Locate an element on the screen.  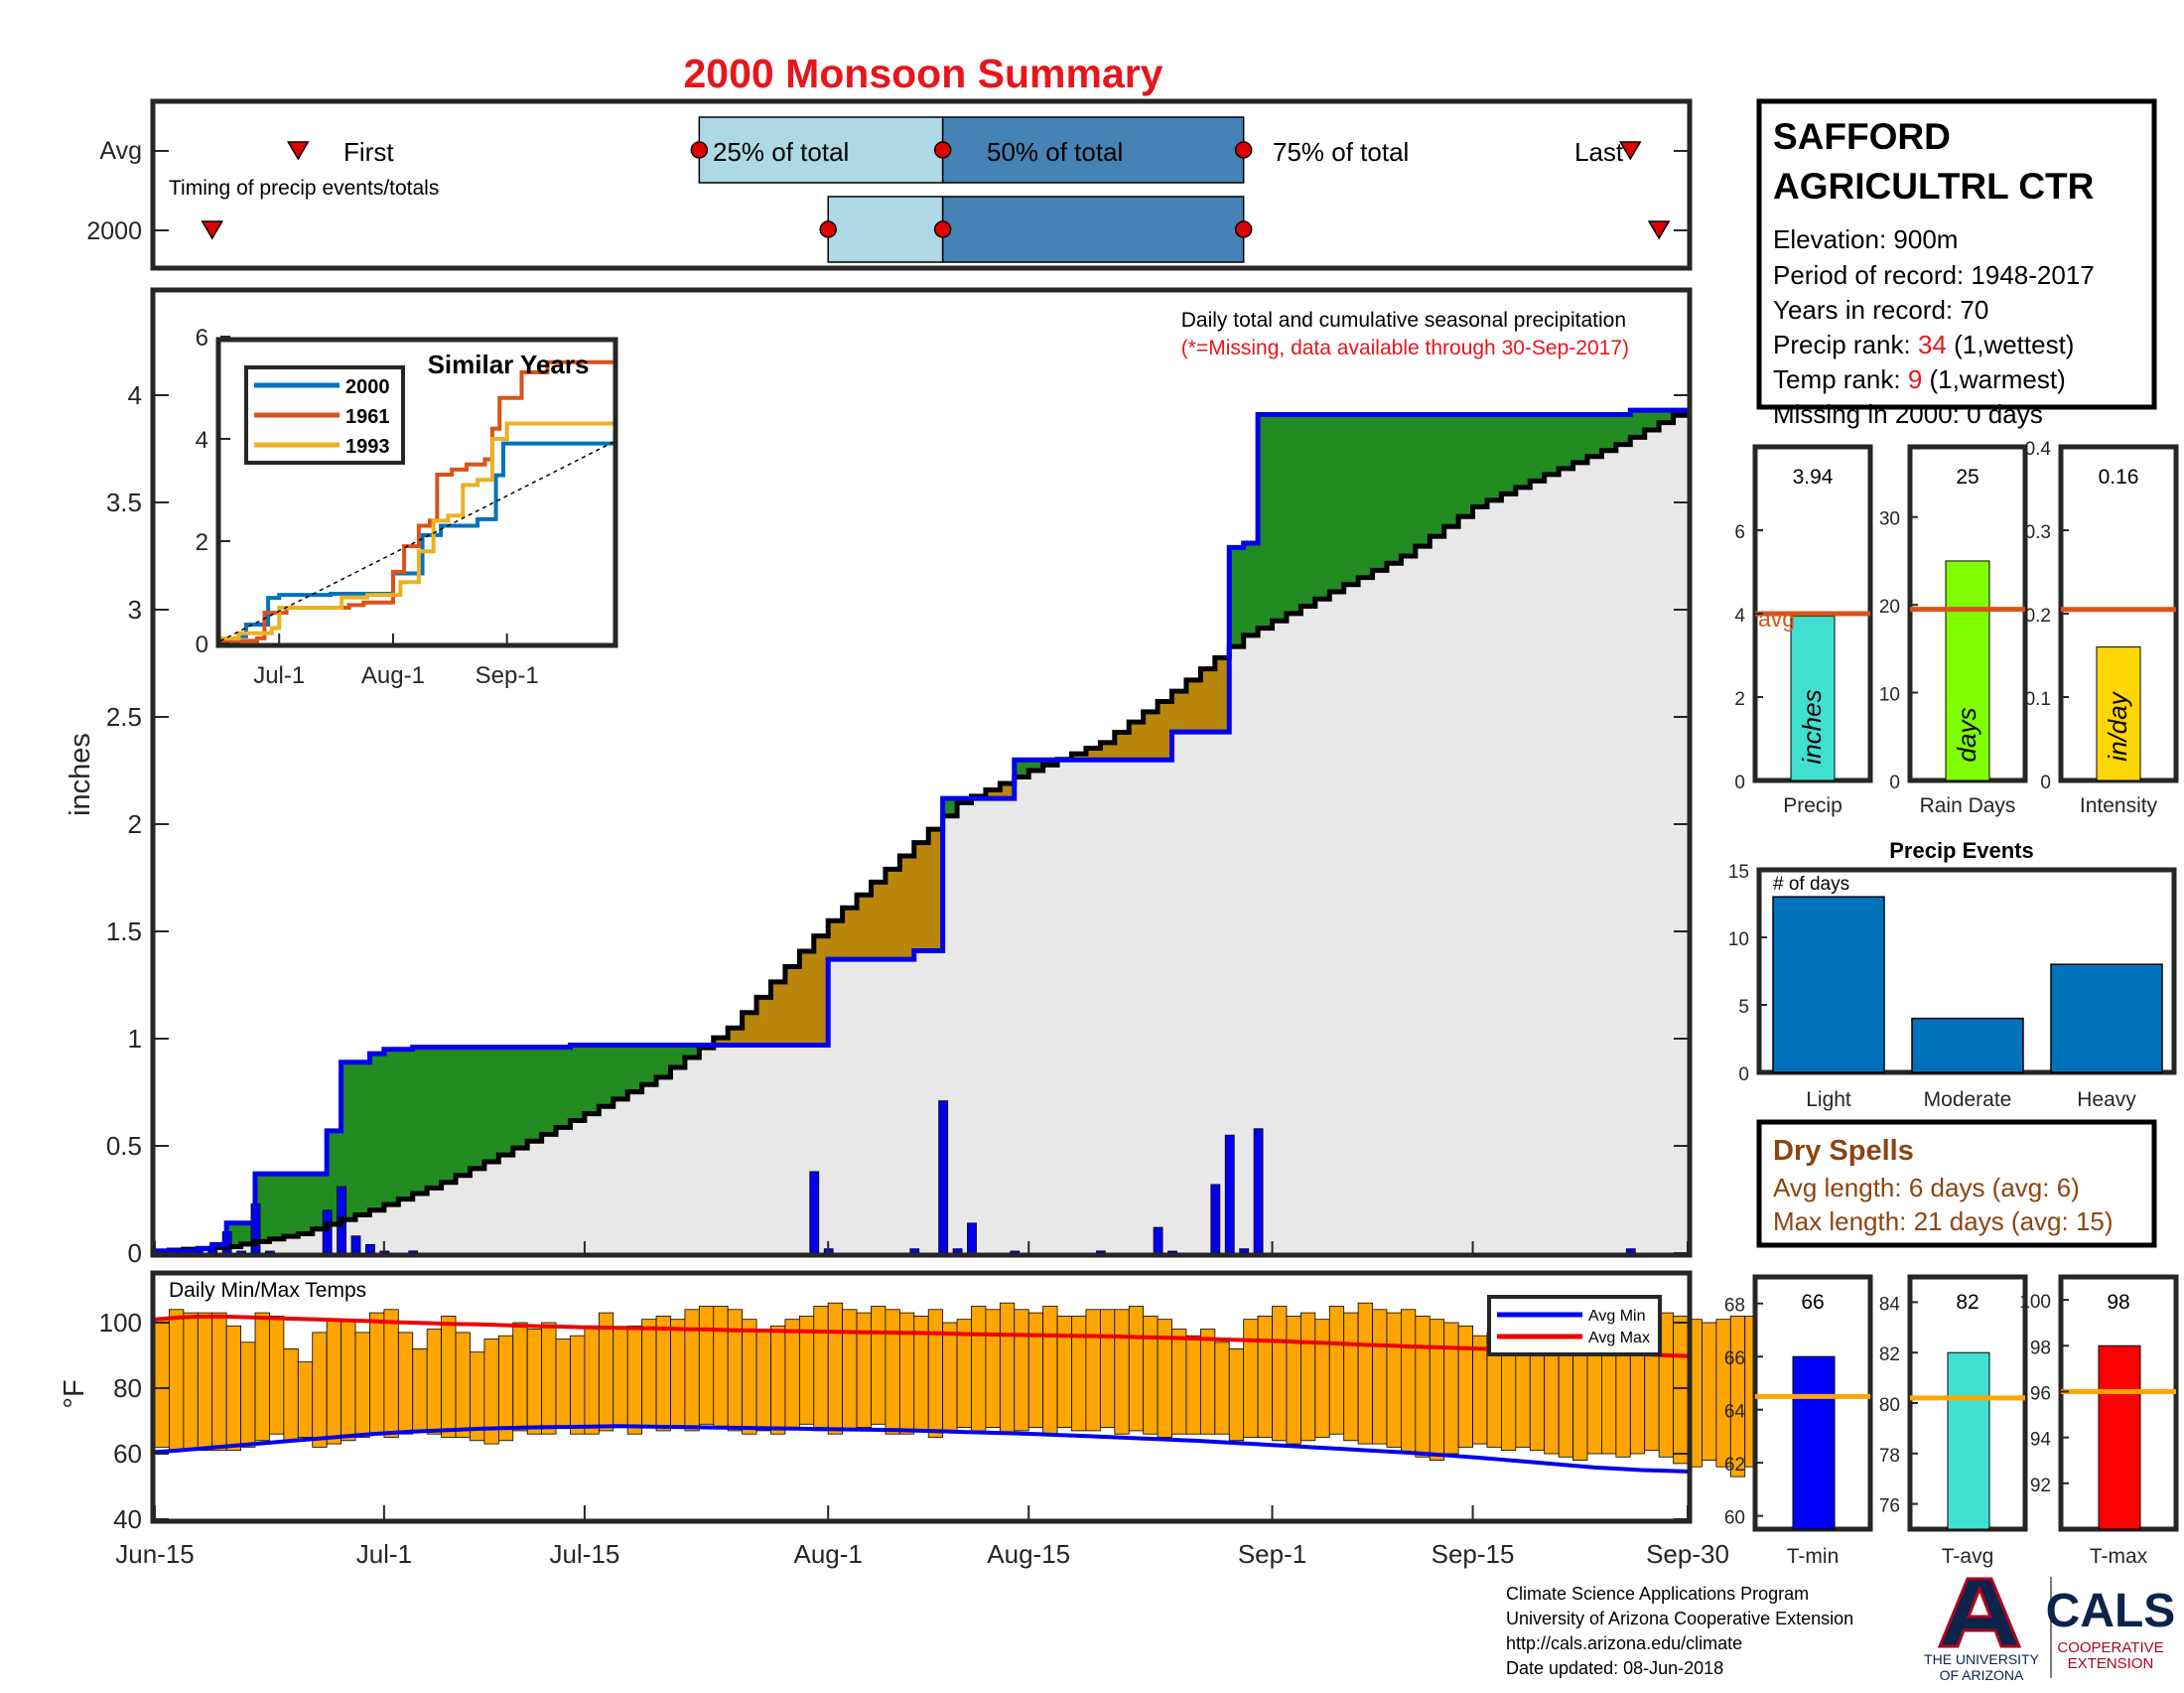
precip-rank-label: Precip rank: is located at coordinates (1845, 344).